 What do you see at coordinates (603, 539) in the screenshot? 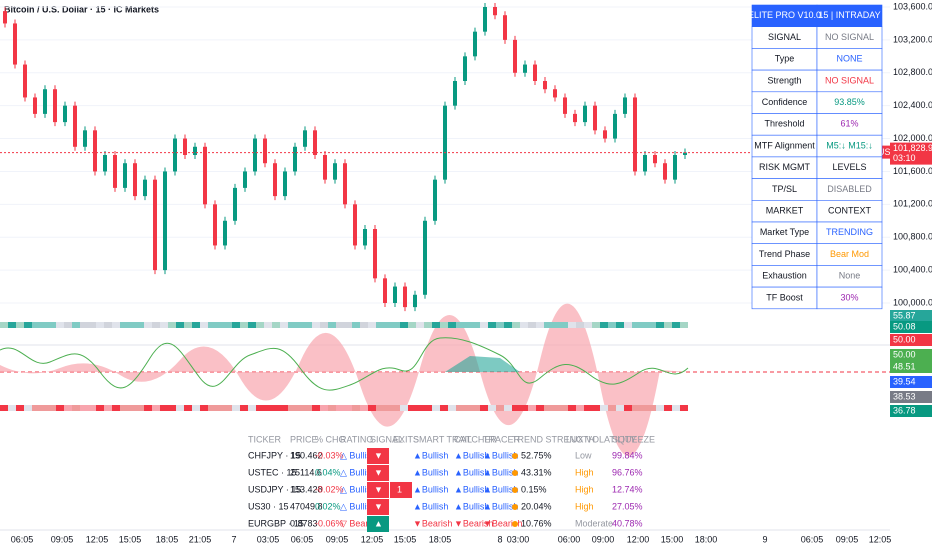
I see `time-label: 09:00` at bounding box center [603, 539].